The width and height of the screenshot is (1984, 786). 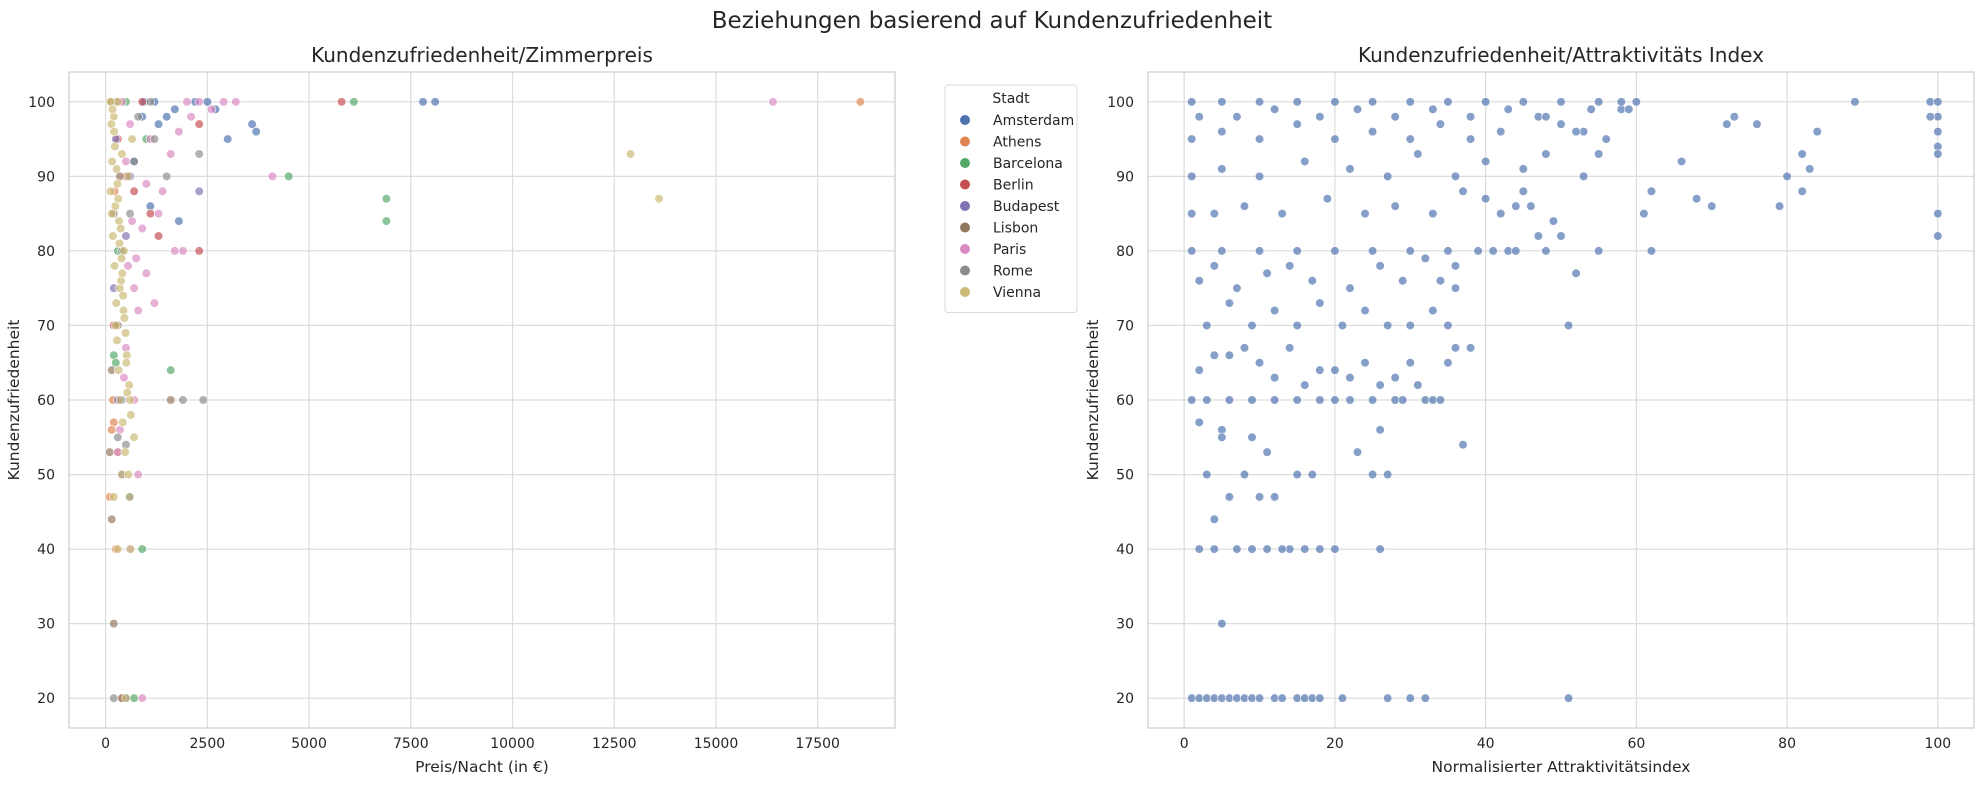 I want to click on y-tick-label: 20, so click(x=46, y=699).